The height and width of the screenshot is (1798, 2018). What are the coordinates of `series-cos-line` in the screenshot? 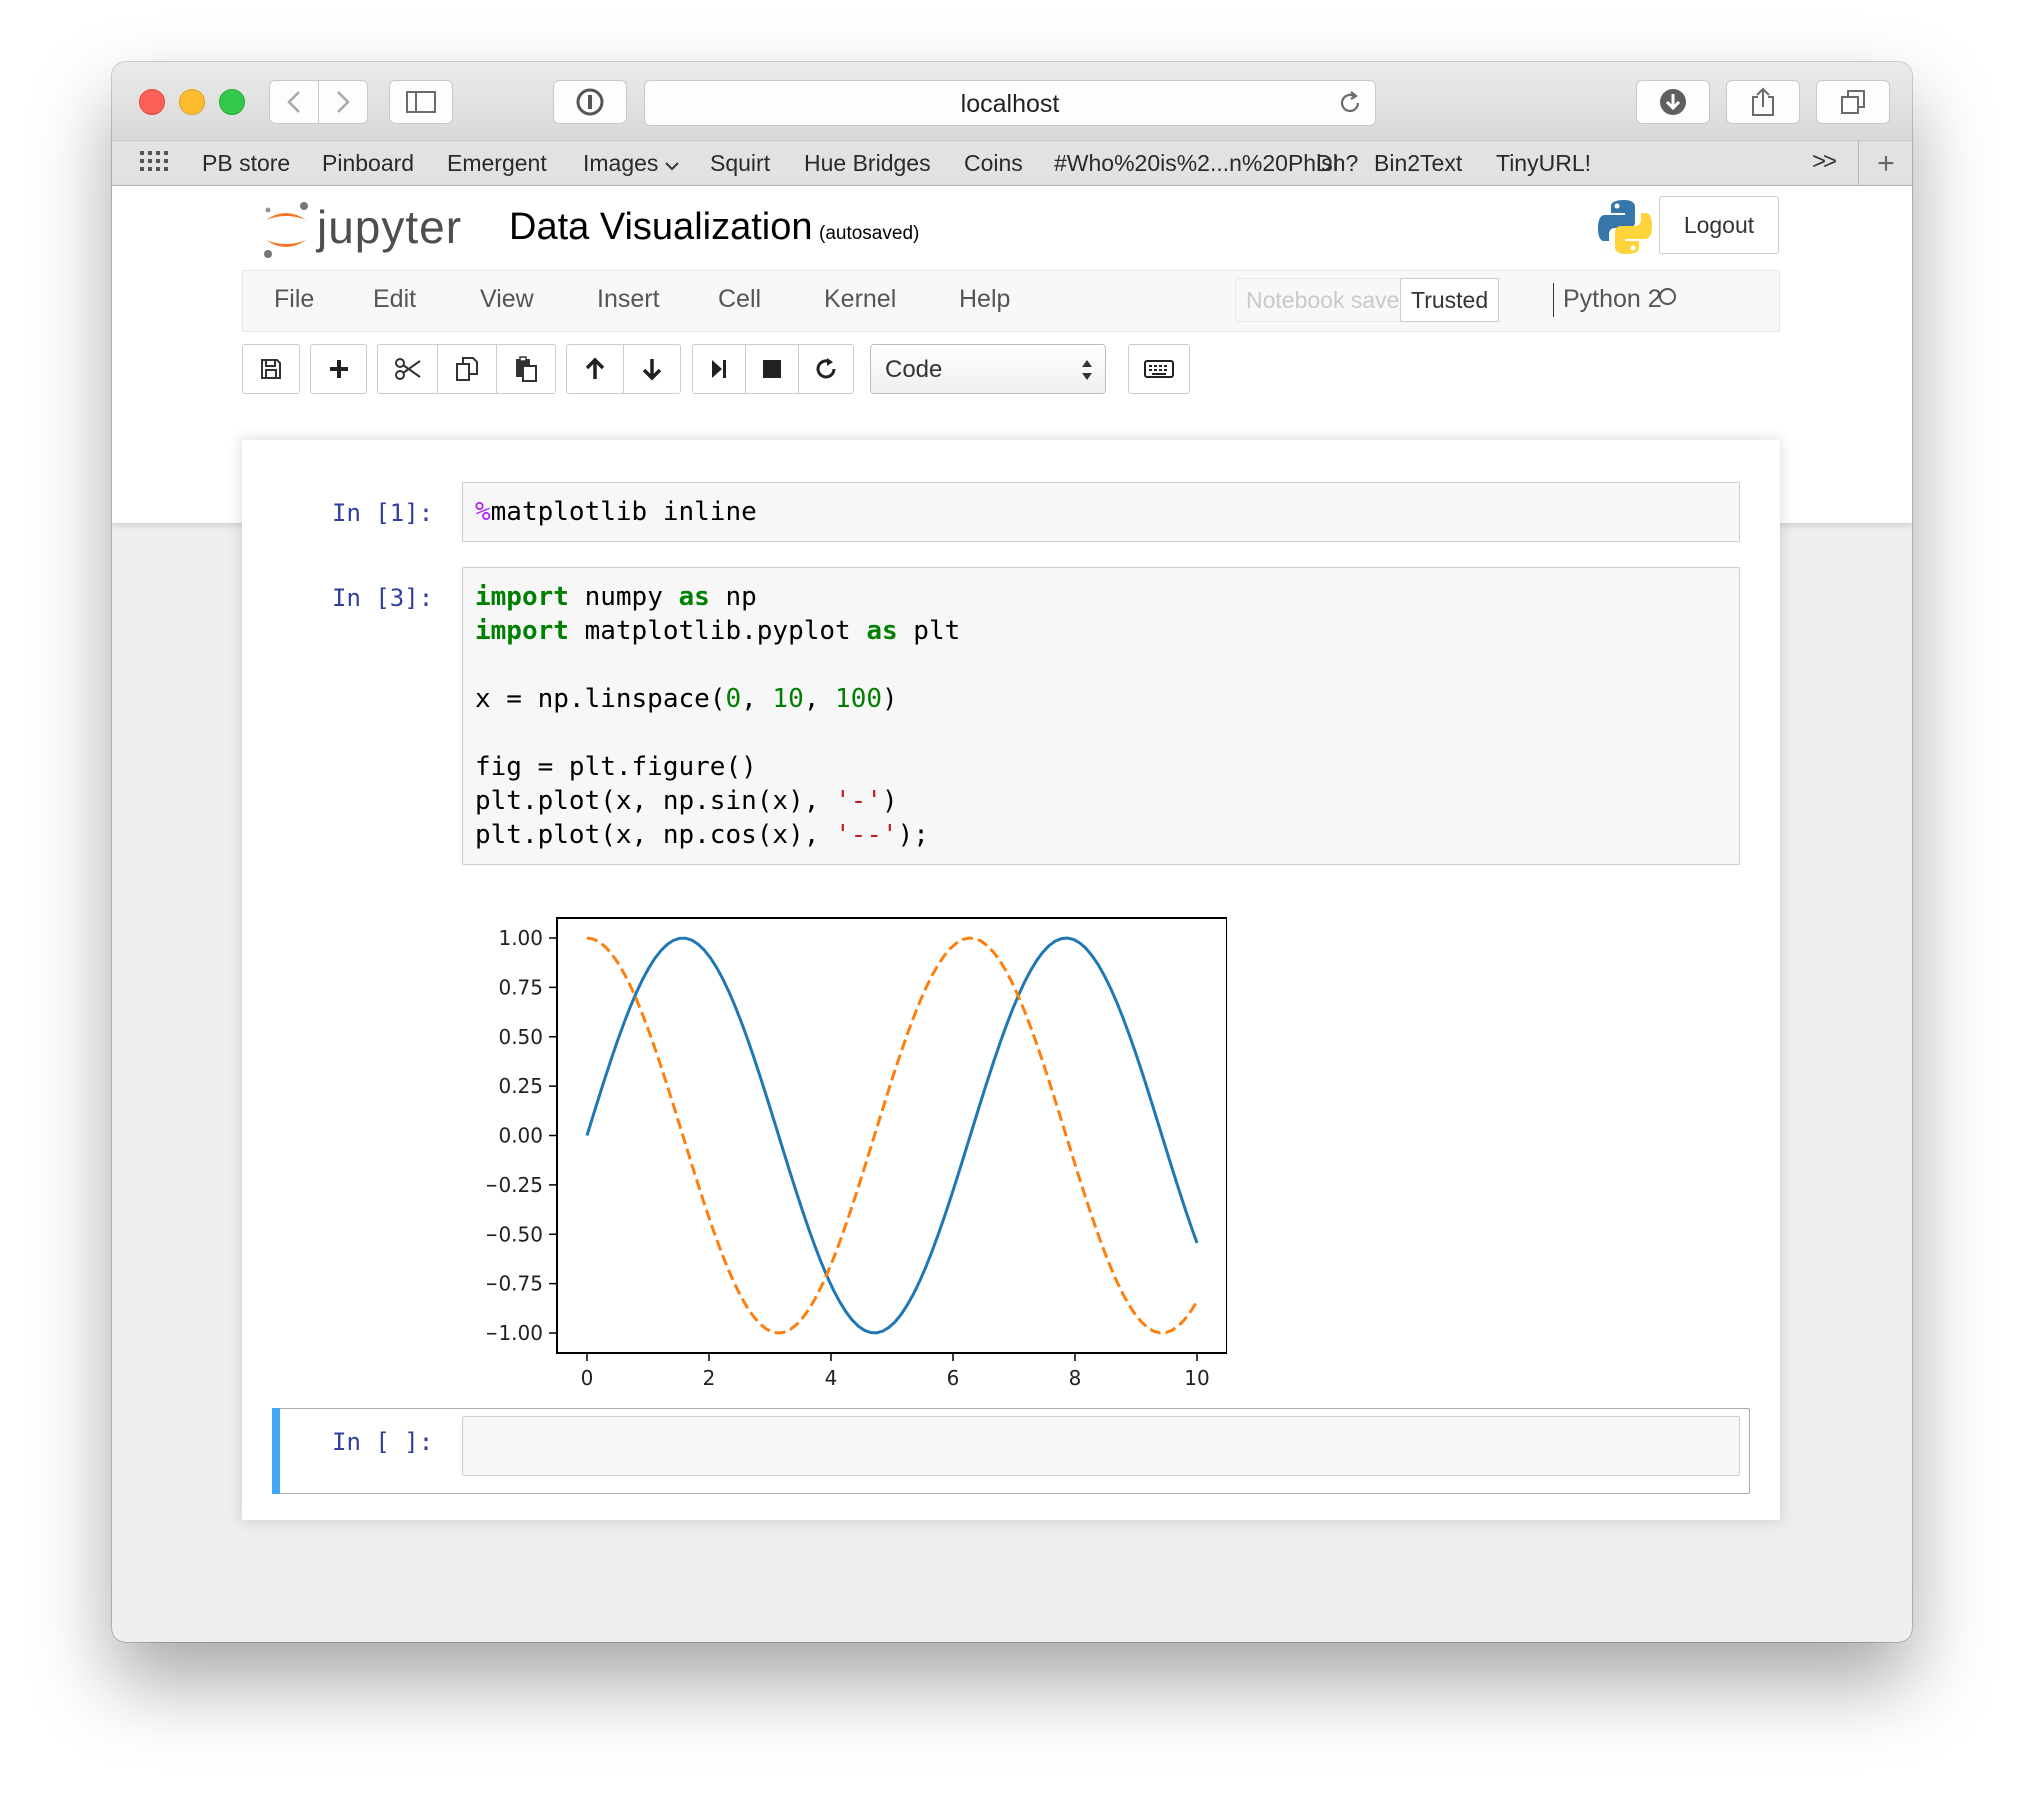 It's located at (892, 1135).